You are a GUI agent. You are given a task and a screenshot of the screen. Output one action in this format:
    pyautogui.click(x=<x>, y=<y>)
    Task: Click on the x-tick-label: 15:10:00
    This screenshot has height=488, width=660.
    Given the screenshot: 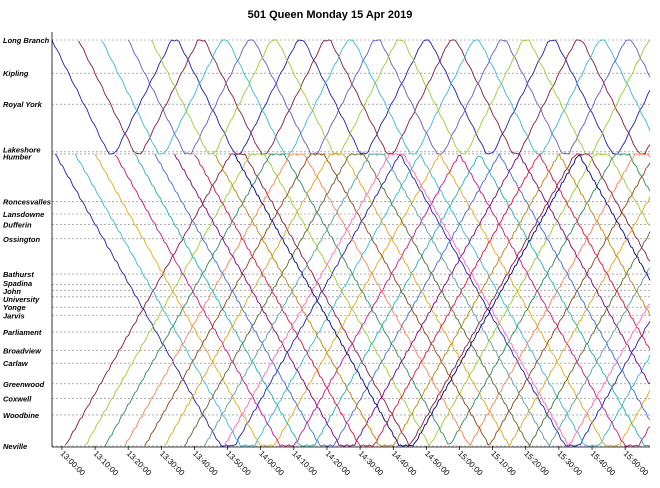 What is the action you would take?
    pyautogui.click(x=503, y=463)
    